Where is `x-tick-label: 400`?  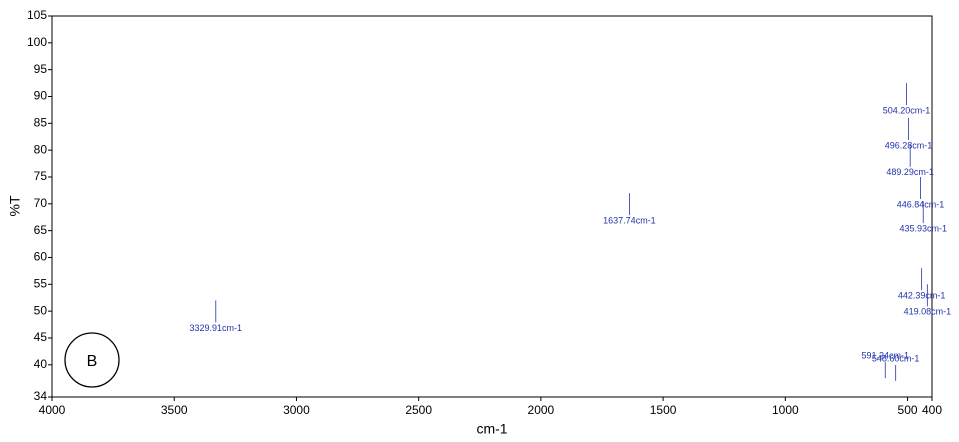
x-tick-label: 400 is located at coordinates (932, 410).